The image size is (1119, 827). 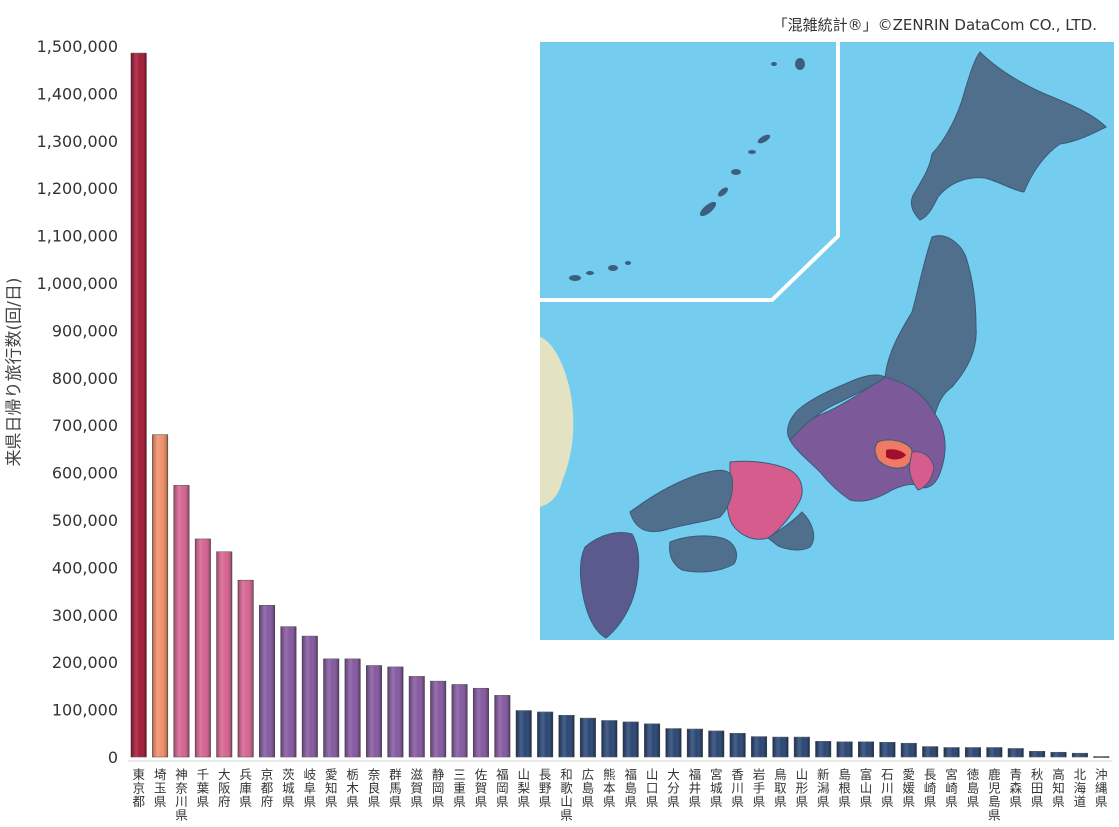 I want to click on x-tick-label: 埼玉県, so click(x=160, y=788).